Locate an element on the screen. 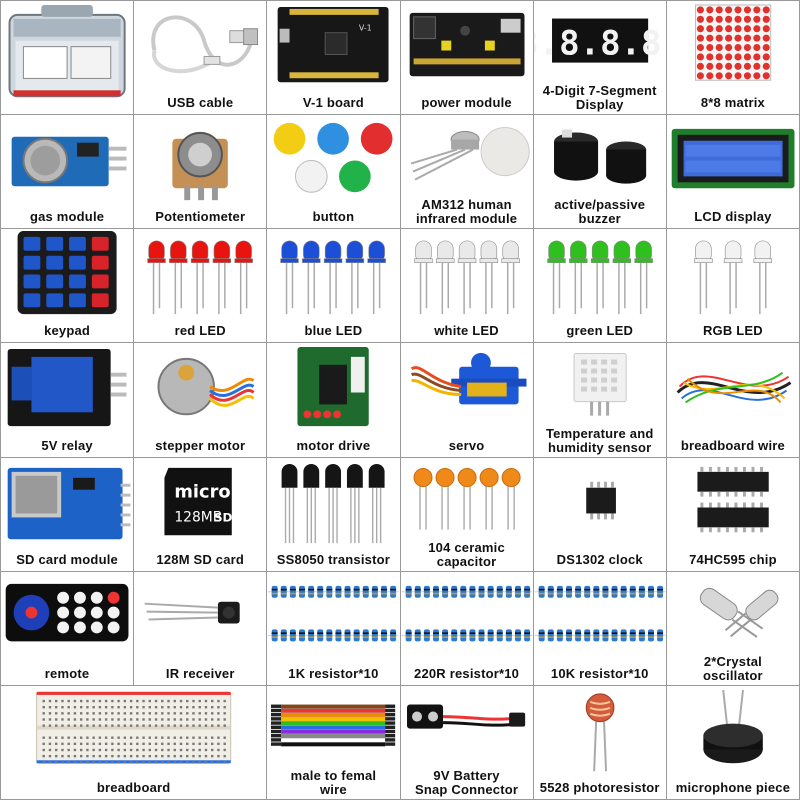 The width and height of the screenshot is (800, 800). resistor-220r-icon is located at coordinates (466, 613).